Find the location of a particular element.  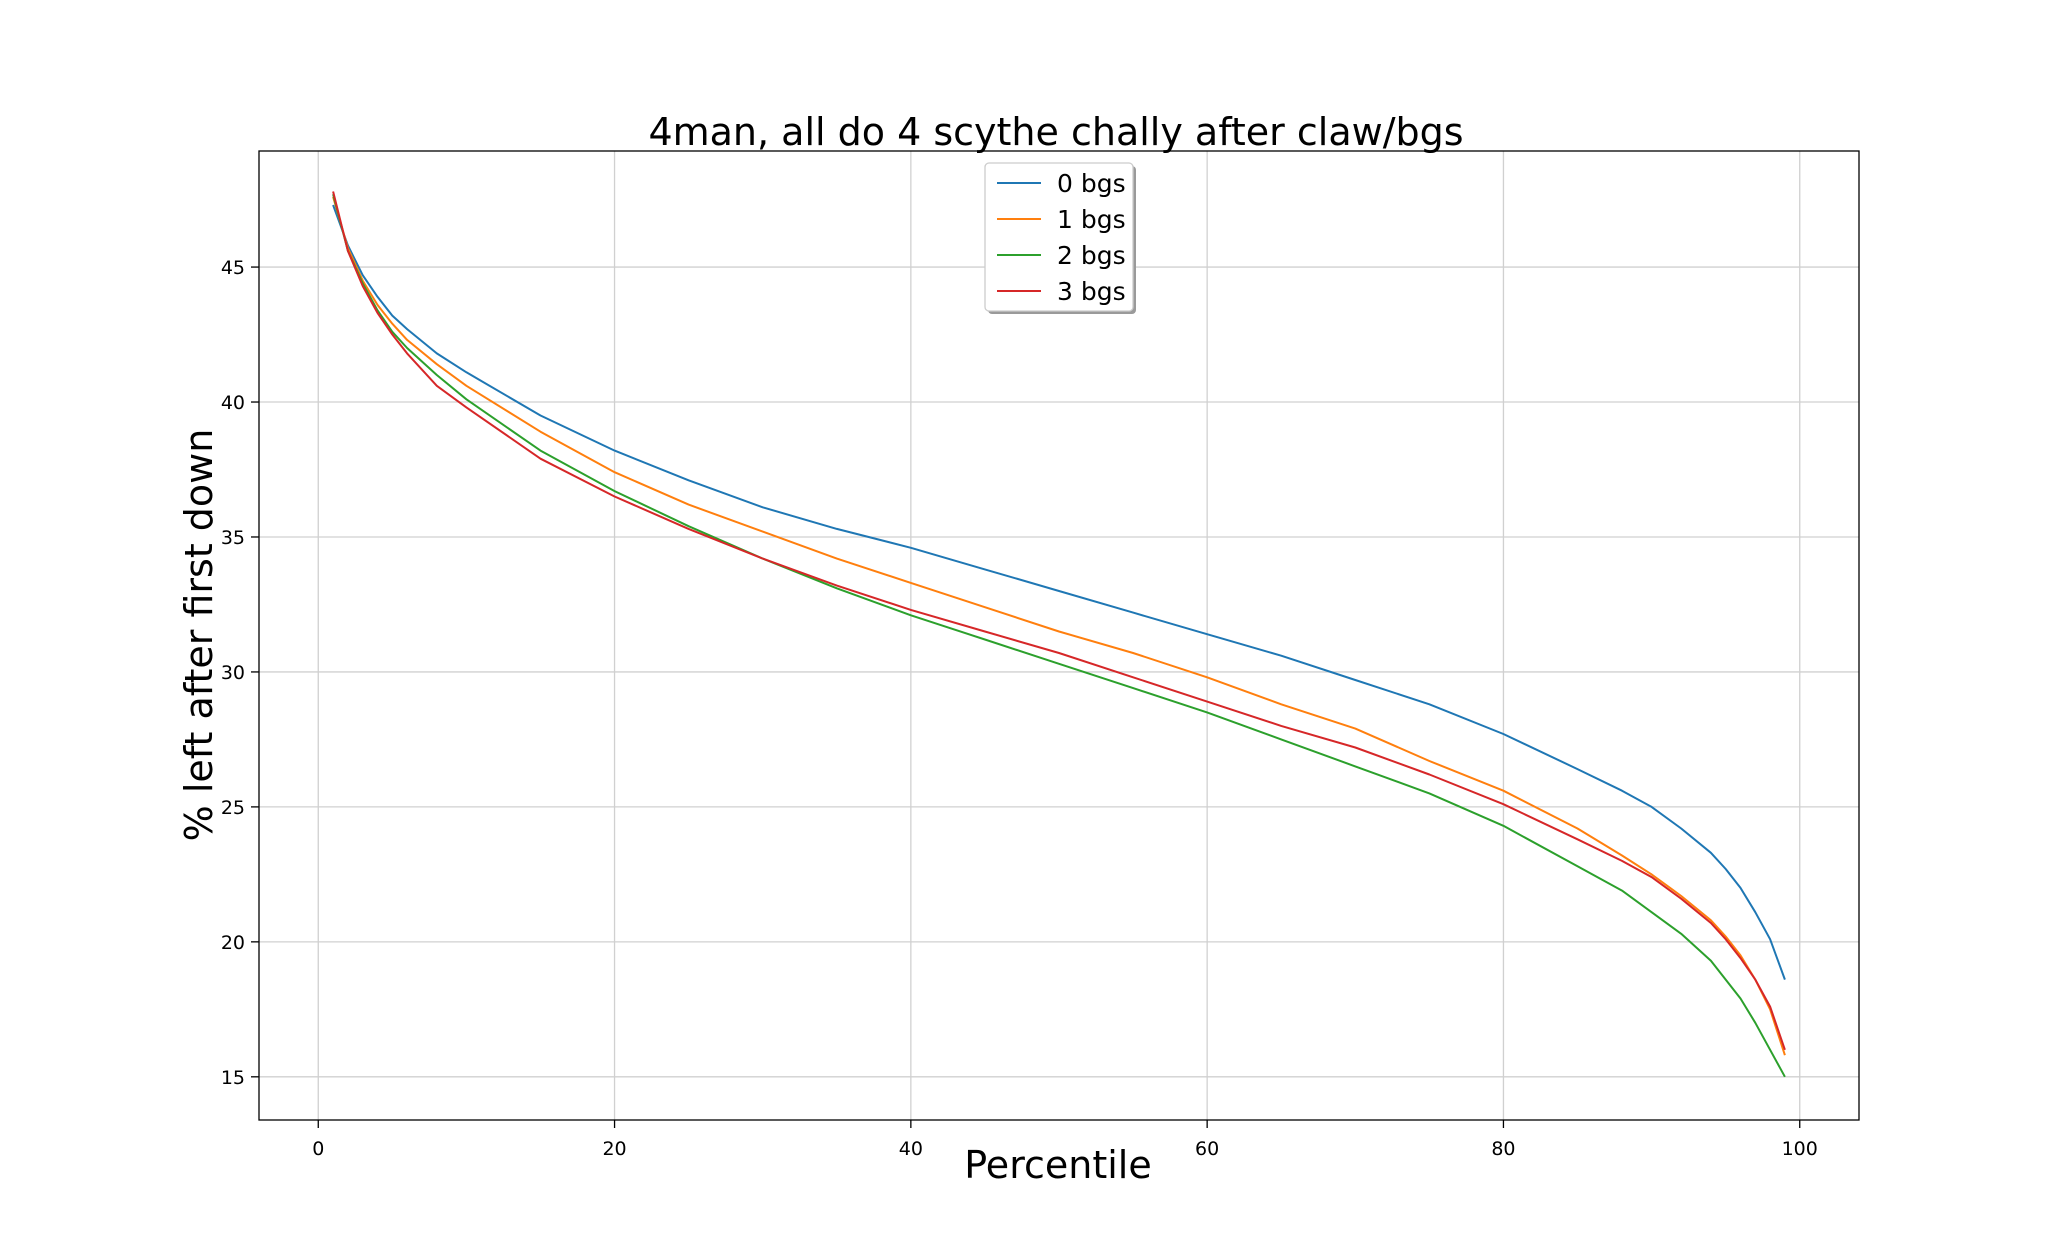

y-axis-title: % left after first down is located at coordinates (199, 635).